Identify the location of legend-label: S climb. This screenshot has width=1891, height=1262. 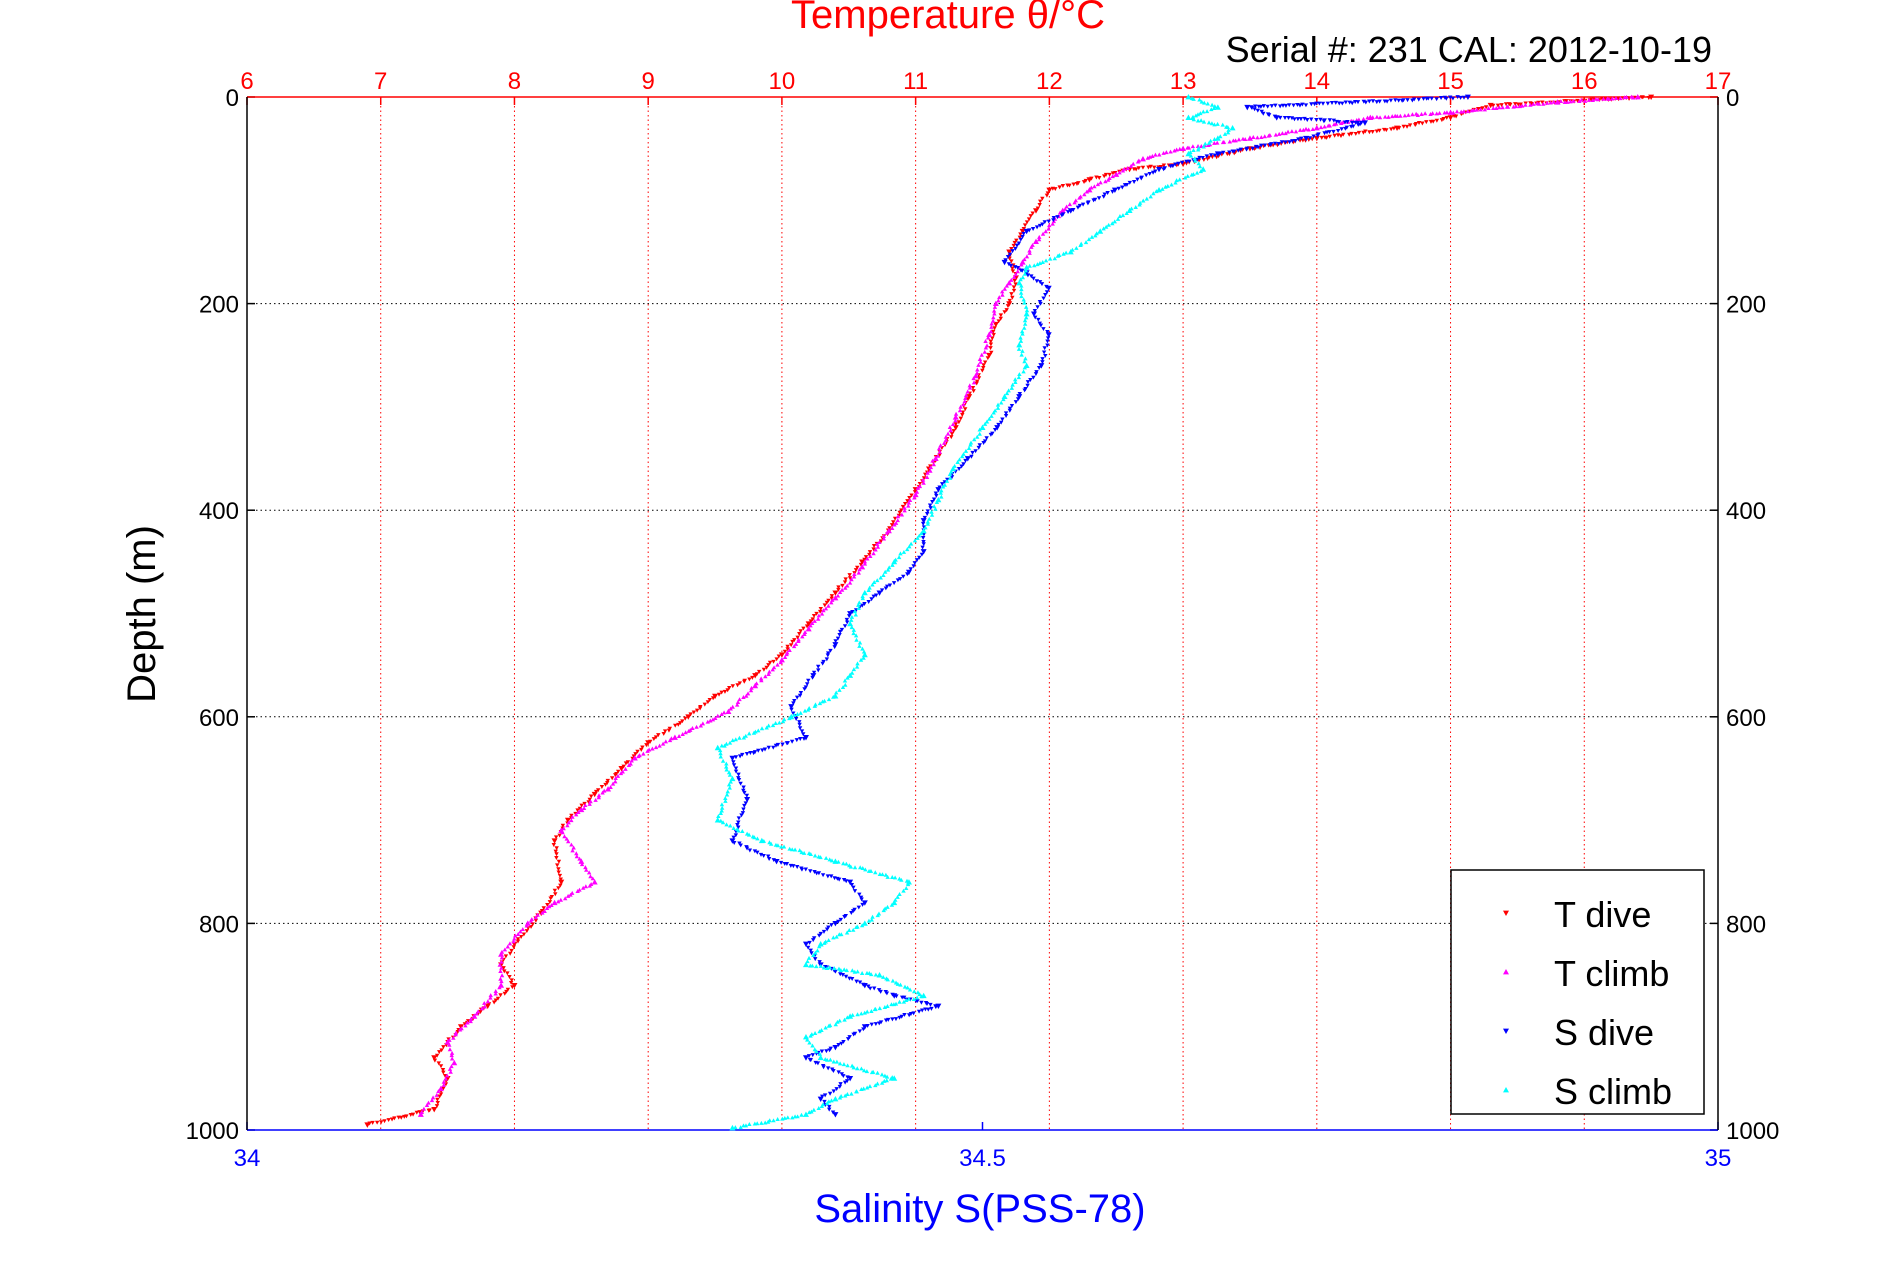
(1613, 1091).